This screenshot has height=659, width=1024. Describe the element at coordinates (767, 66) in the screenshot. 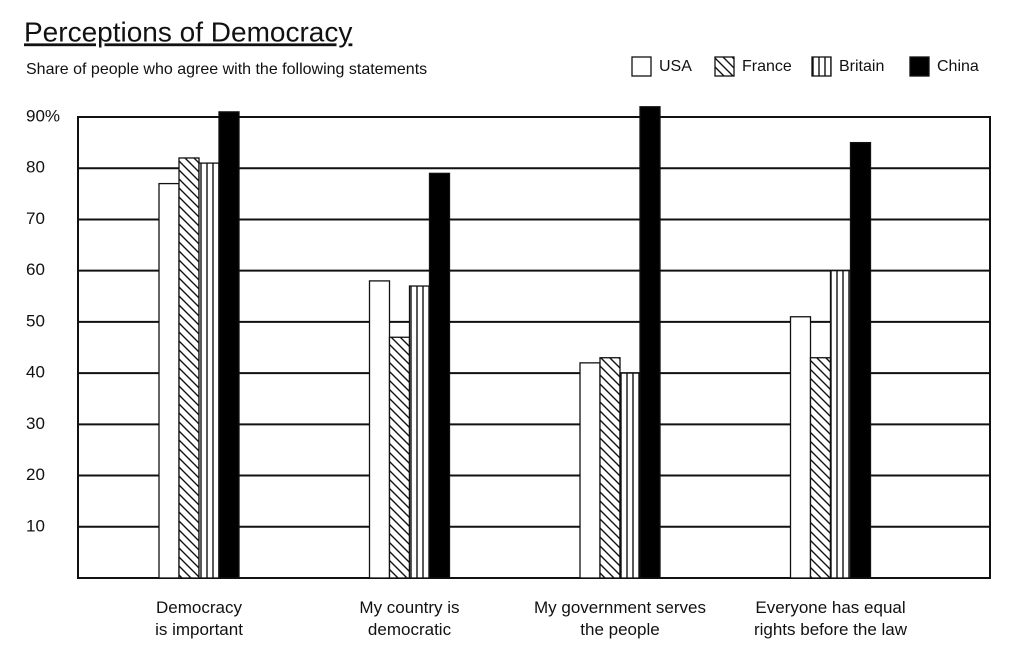

I see `legend-label: France` at that location.